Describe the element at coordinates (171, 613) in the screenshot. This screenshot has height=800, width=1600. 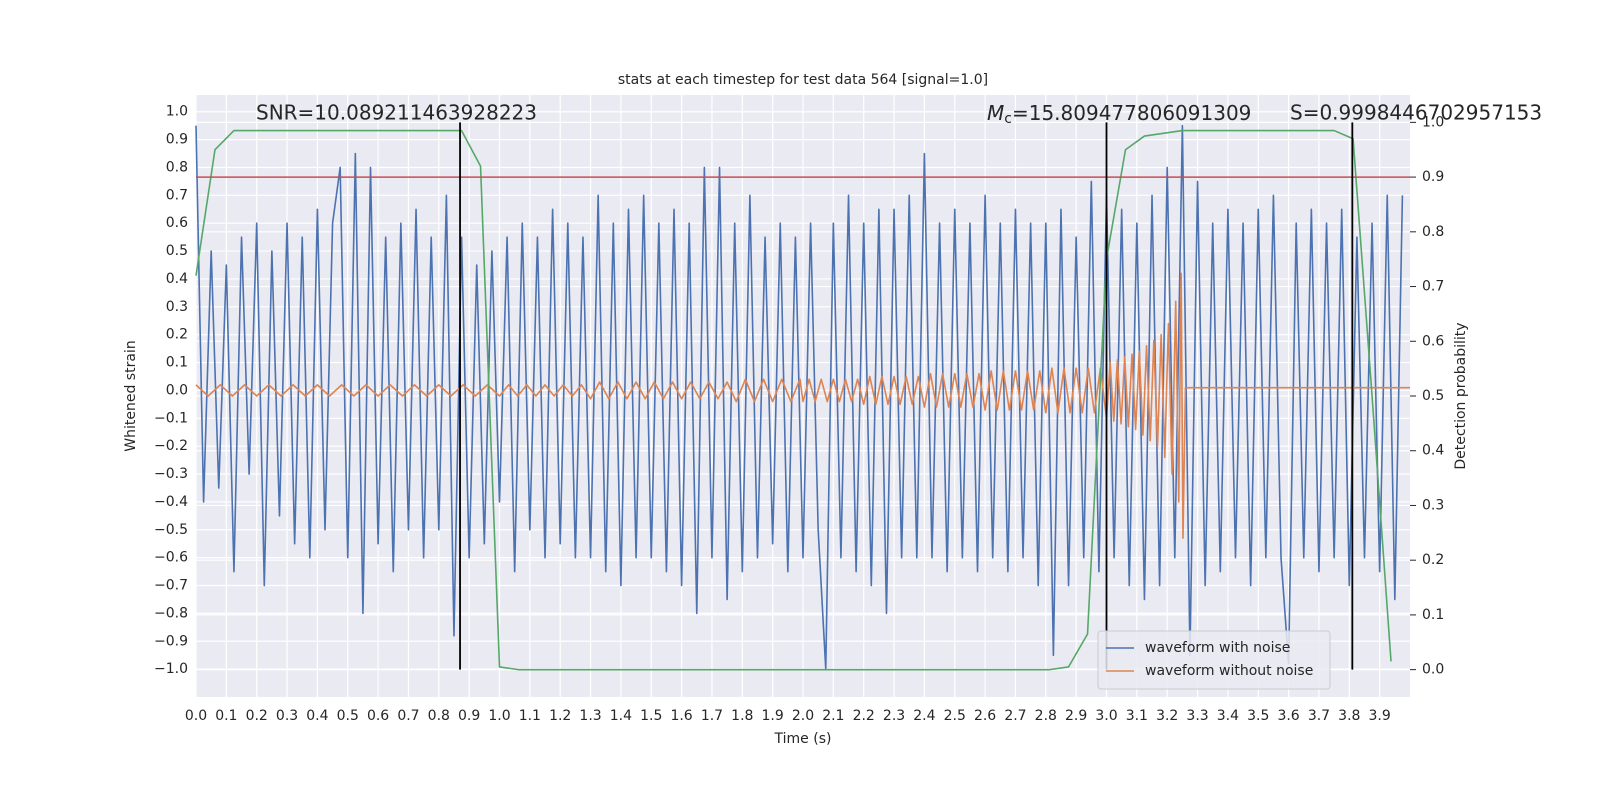
I see `y-tick-label: −0.8` at that location.